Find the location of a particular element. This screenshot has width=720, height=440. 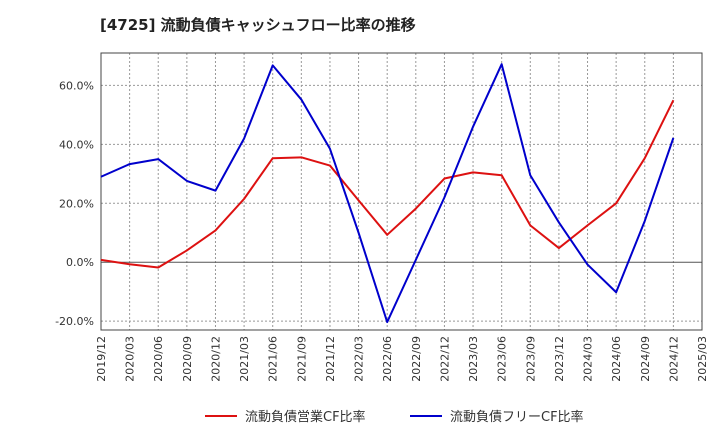

legend: 流動負債営業CF比率 流動負債フリーCF比率 is located at coordinates (394, 417).